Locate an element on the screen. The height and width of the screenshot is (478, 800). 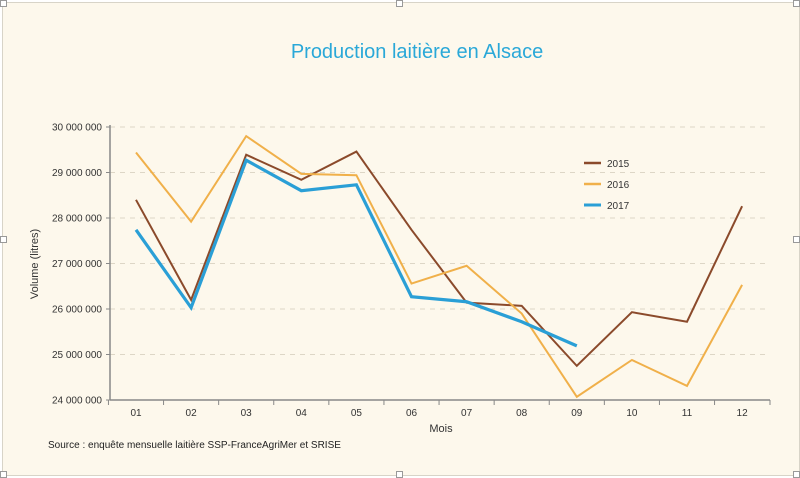
legend-label-2015: 2015 is located at coordinates (618, 164).